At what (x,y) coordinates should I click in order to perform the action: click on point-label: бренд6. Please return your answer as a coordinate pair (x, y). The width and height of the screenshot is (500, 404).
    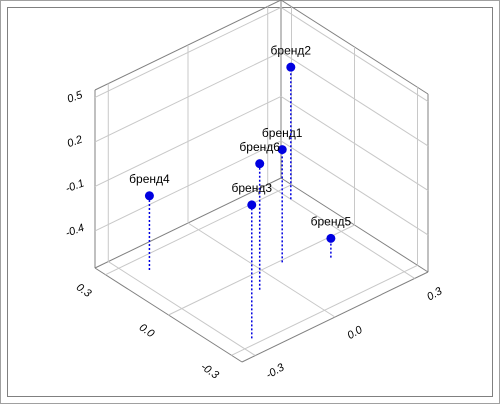
    Looking at the image, I should click on (259, 147).